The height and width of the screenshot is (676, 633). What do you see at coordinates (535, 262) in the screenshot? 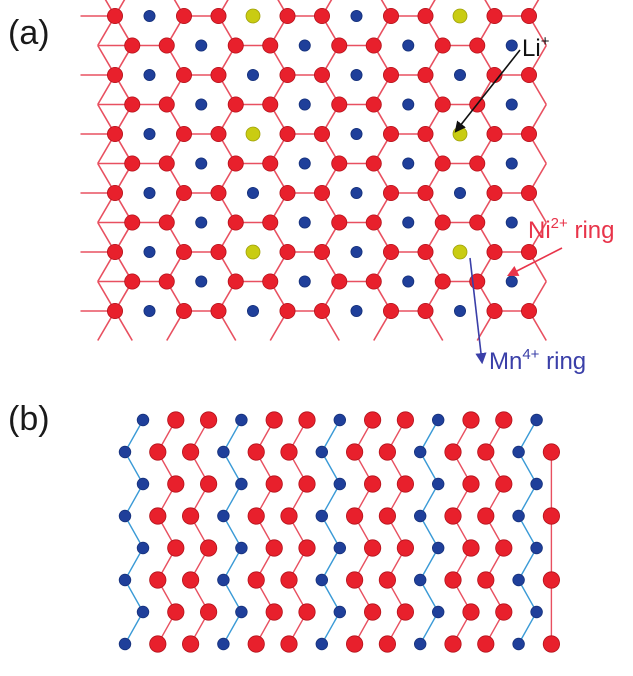
I see `ni-arrow` at bounding box center [535, 262].